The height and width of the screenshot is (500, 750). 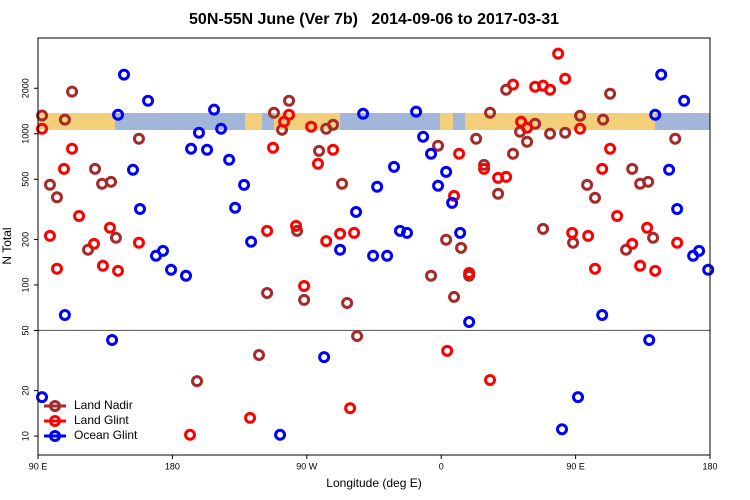 I want to click on land-ocean-strip, so click(x=374, y=121).